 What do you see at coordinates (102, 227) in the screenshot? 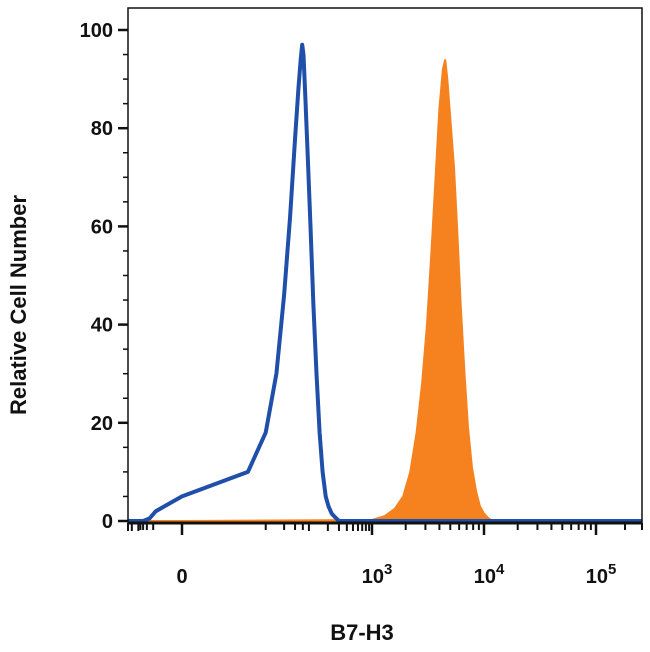
I see `y-tick-label: 60` at bounding box center [102, 227].